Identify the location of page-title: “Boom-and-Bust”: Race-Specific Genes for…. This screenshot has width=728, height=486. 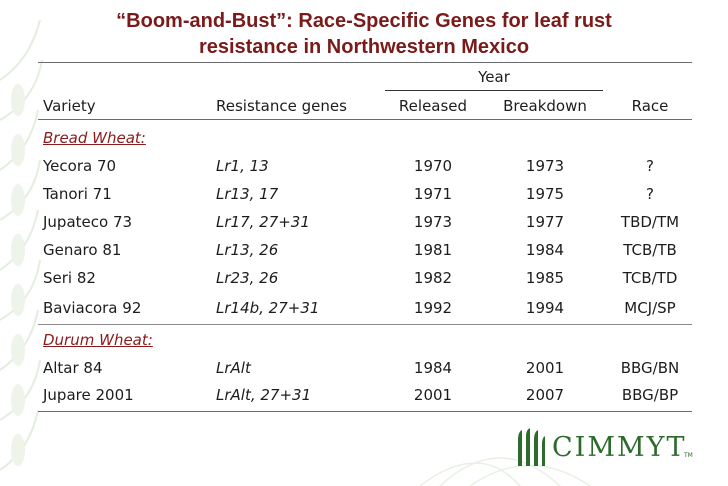
(364, 34).